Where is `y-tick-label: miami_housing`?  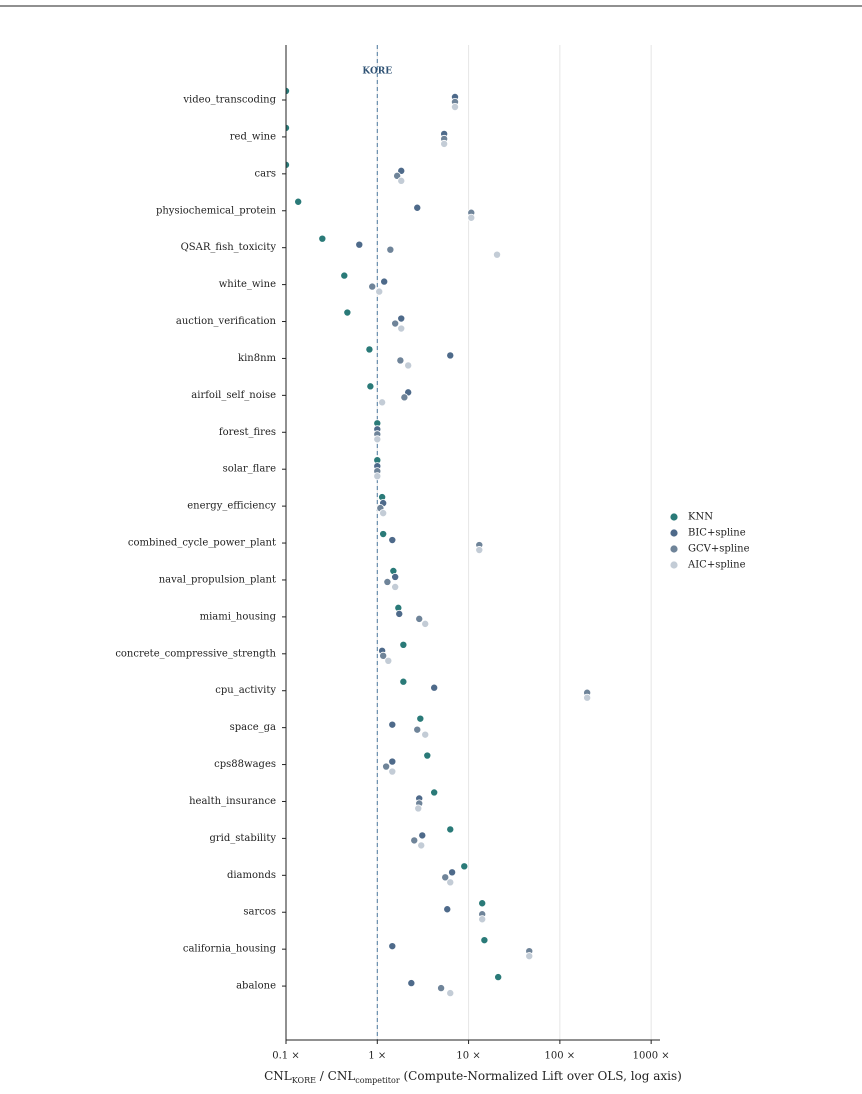 y-tick-label: miami_housing is located at coordinates (238, 616).